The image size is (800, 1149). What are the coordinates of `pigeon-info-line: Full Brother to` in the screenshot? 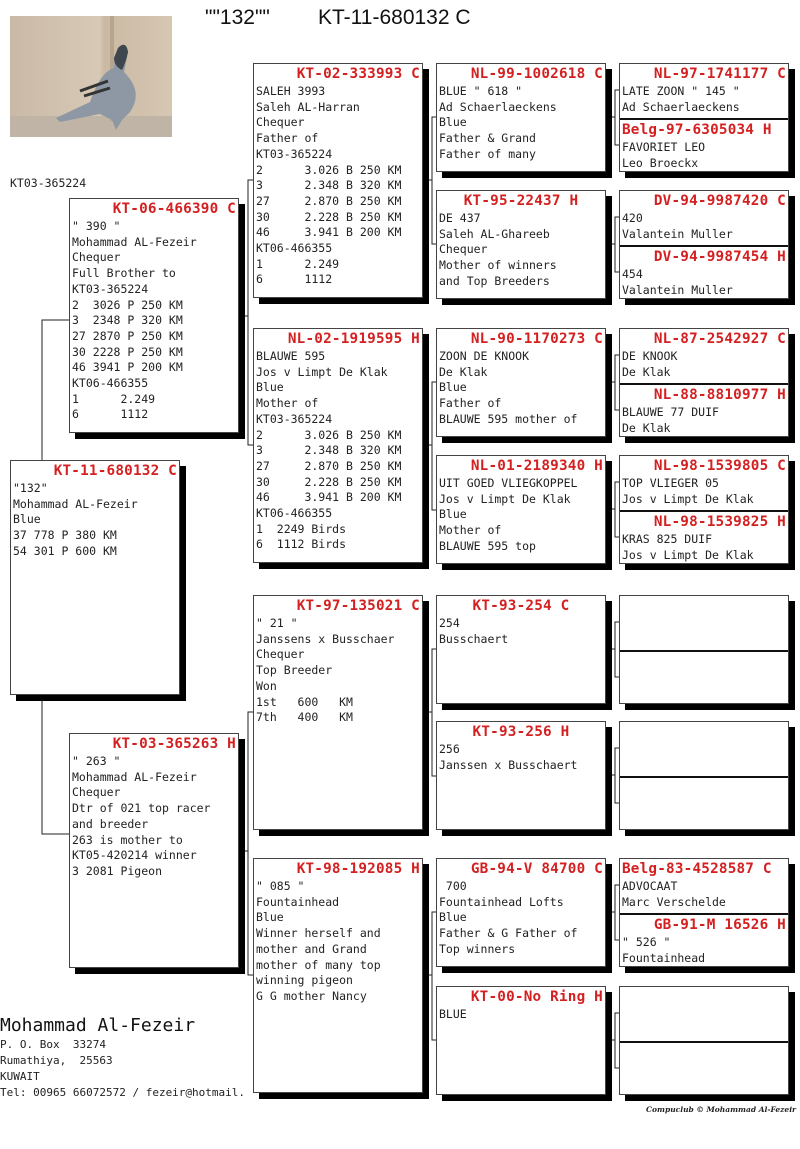 It's located at (124, 273).